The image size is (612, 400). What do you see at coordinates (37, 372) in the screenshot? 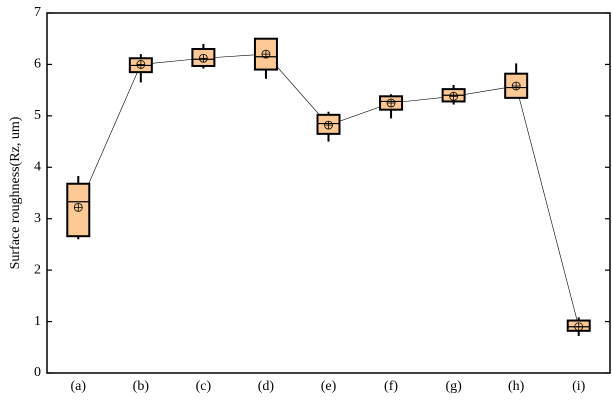
I see `y-tick-label: 0` at bounding box center [37, 372].